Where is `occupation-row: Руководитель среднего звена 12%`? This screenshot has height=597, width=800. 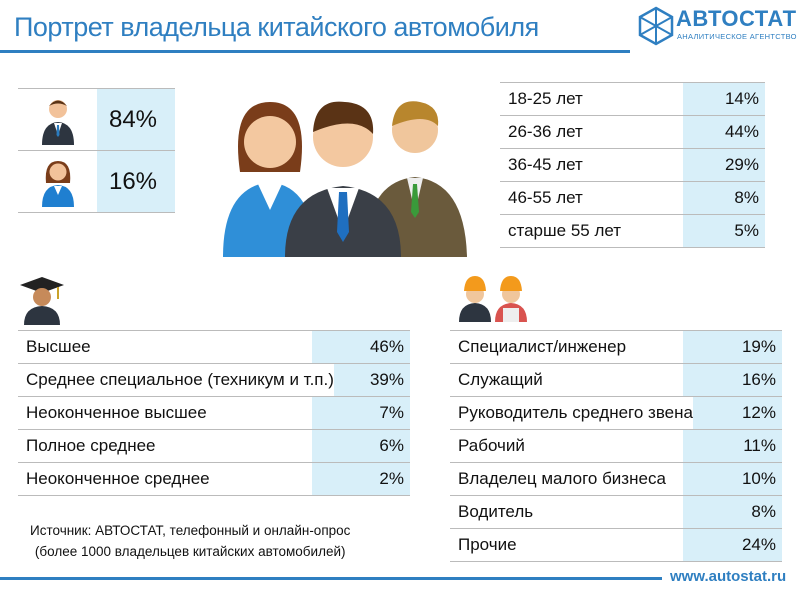
occupation-row: Руководитель среднего звена 12% is located at coordinates (616, 413).